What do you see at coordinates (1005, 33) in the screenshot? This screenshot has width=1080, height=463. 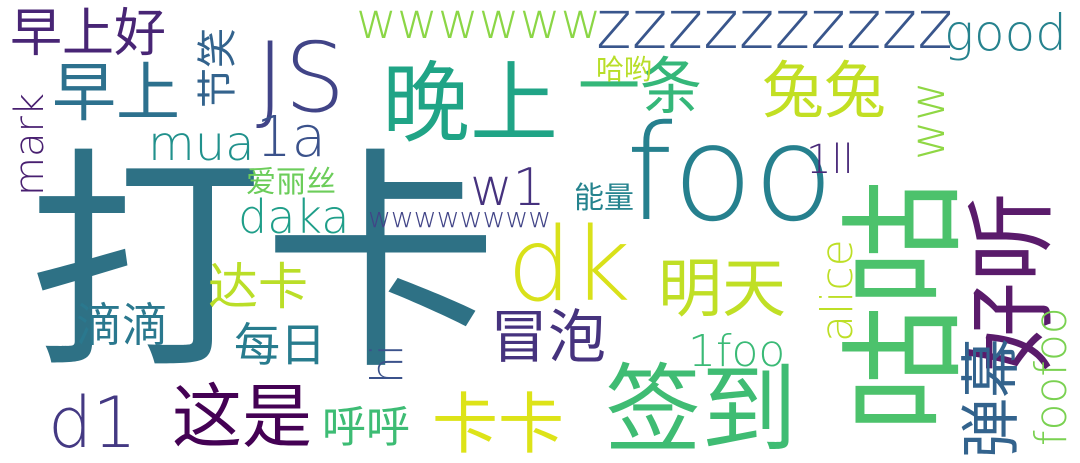 I see `word-good: good` at bounding box center [1005, 33].